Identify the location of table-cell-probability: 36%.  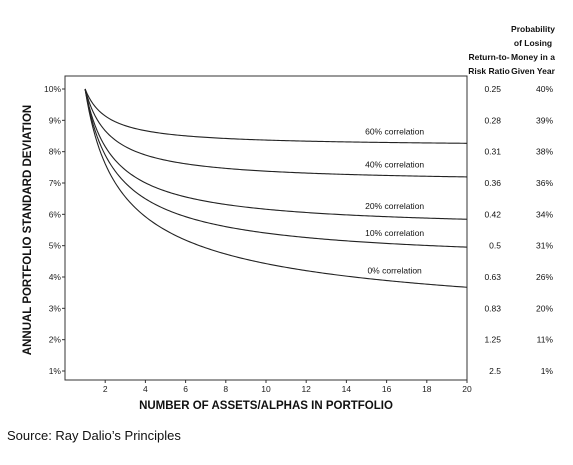
(544, 183).